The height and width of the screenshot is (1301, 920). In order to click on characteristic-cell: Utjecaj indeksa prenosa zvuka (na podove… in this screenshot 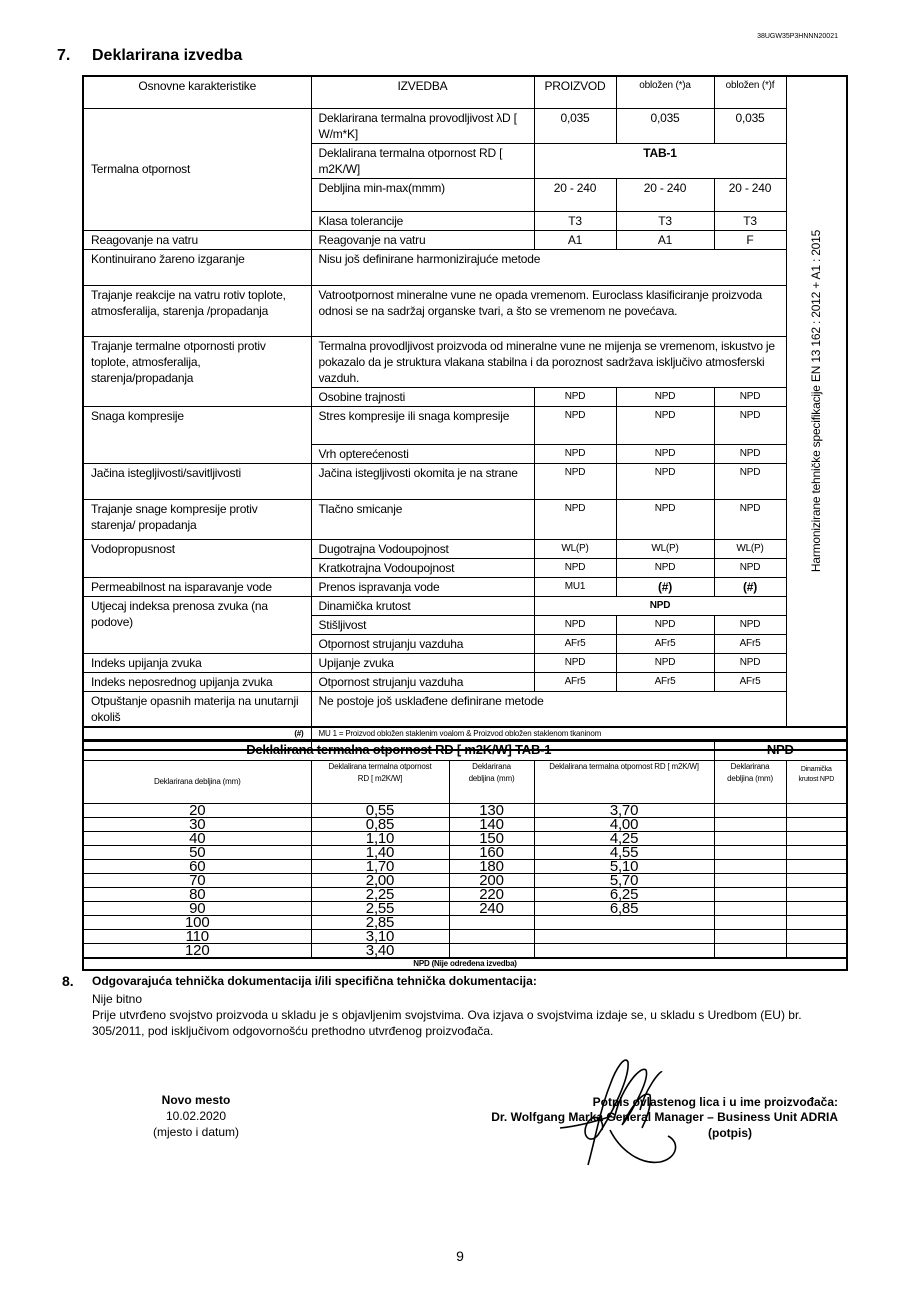, I will do `click(197, 624)`.